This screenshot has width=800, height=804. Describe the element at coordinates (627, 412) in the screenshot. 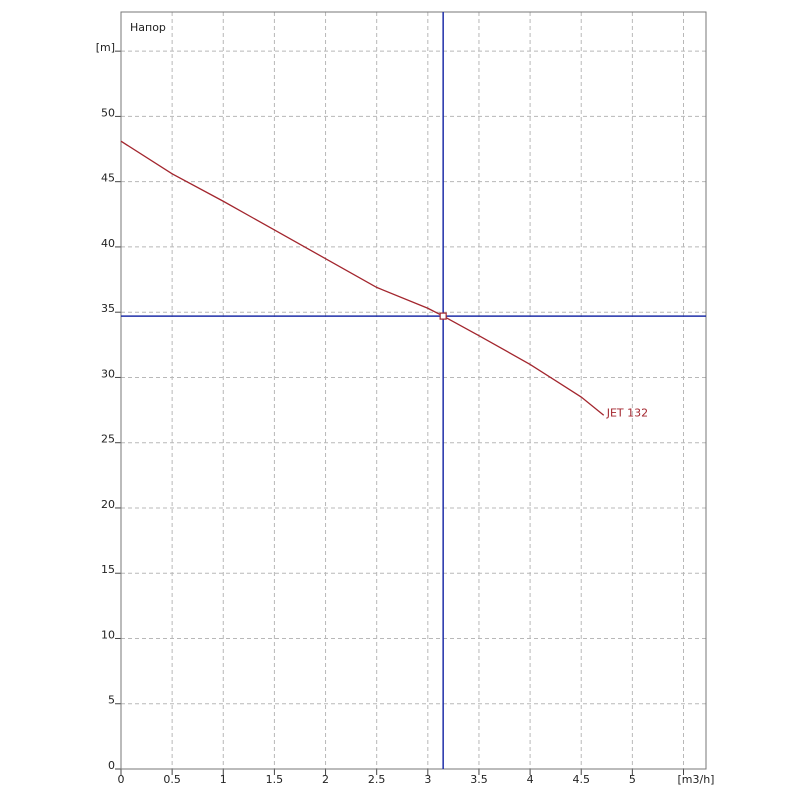

I see `series-label: JET 132` at that location.